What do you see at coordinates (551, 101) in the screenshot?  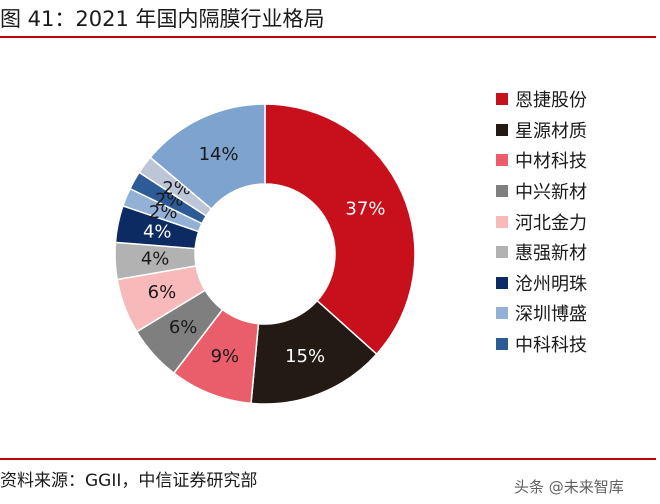 I see `legend-label: 恩捷股份` at bounding box center [551, 101].